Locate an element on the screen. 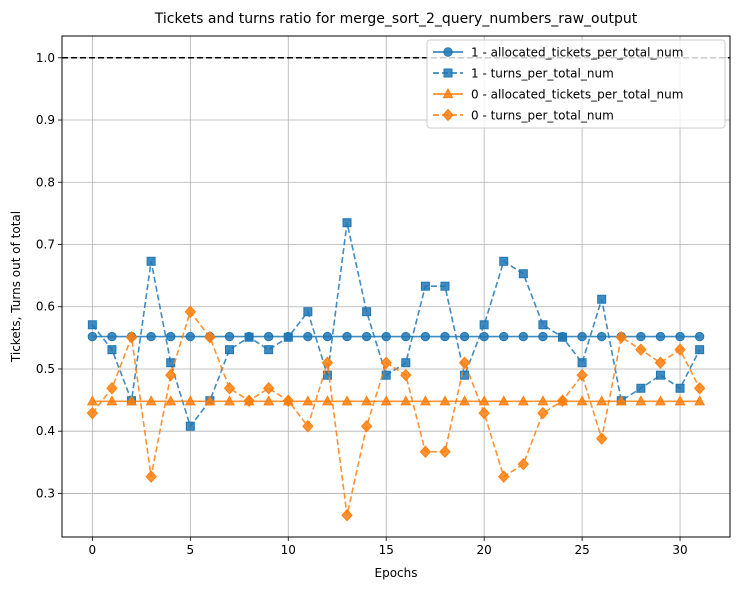 Image resolution: width=740 pixels, height=590 pixels. legend-item: 1 - turns_per_total_num is located at coordinates (523, 74).